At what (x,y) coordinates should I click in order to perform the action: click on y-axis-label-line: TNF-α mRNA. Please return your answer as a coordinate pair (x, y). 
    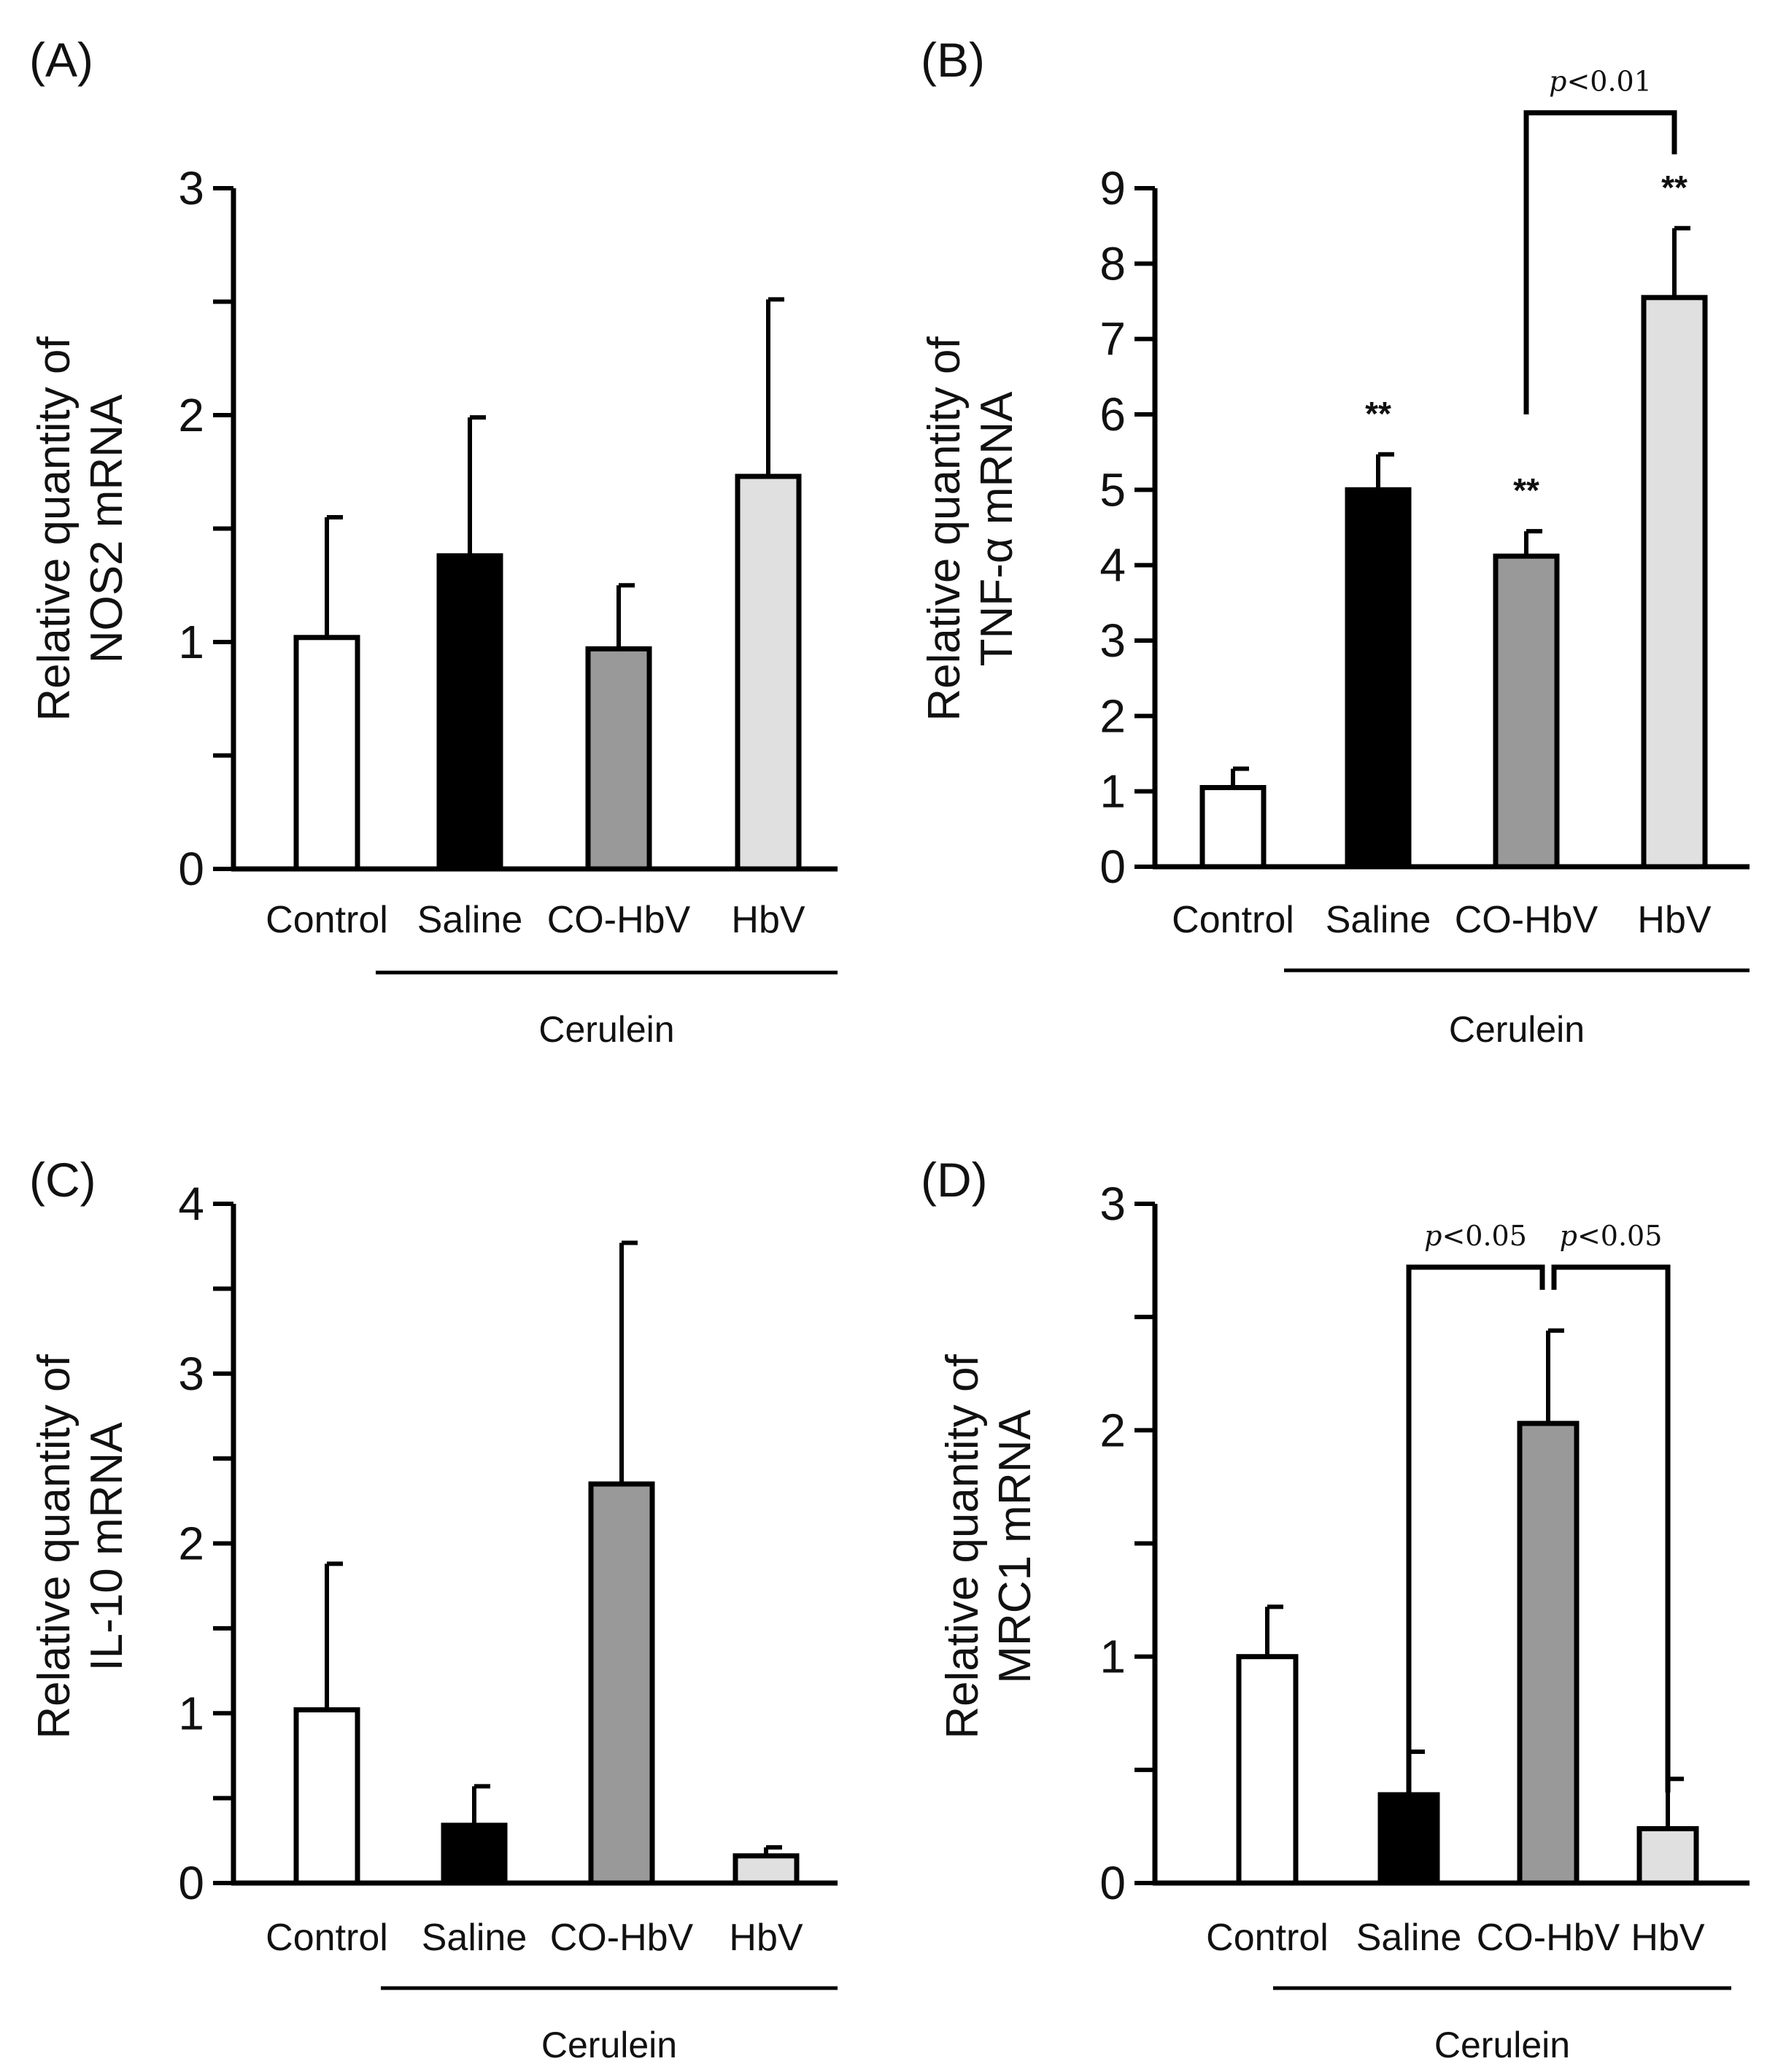
    Looking at the image, I should click on (997, 528).